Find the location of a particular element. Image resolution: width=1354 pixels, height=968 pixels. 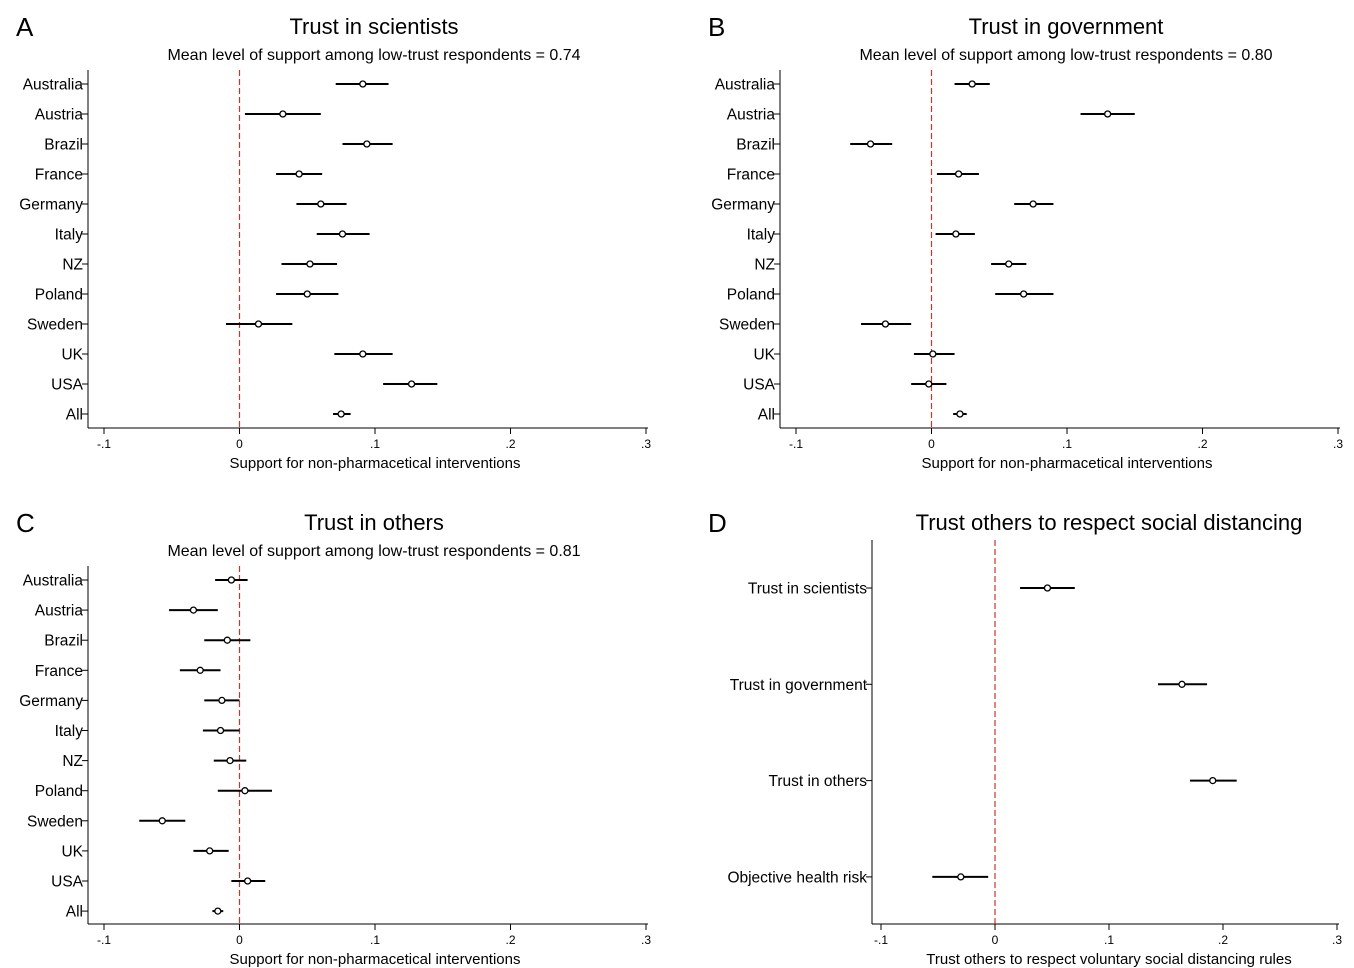

chart-2-label-brazil: Brazil is located at coordinates (63, 641).